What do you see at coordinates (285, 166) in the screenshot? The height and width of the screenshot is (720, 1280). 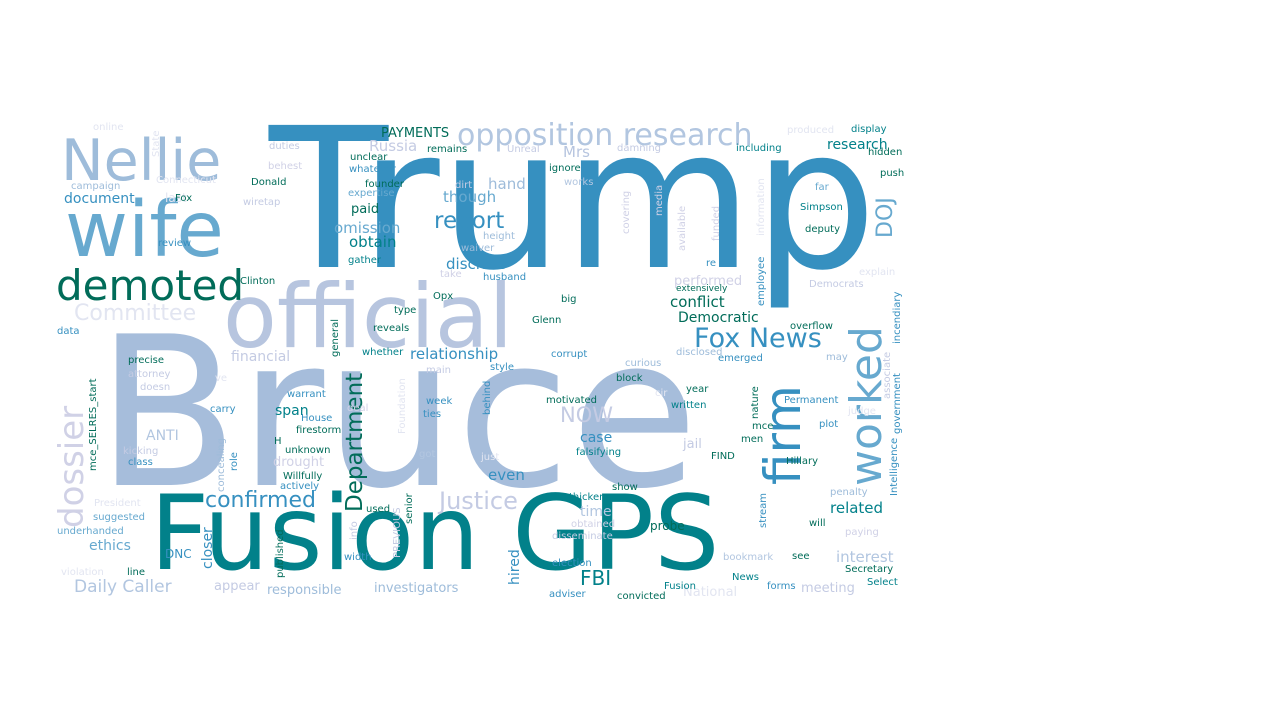 I see `word-behest: behest` at bounding box center [285, 166].